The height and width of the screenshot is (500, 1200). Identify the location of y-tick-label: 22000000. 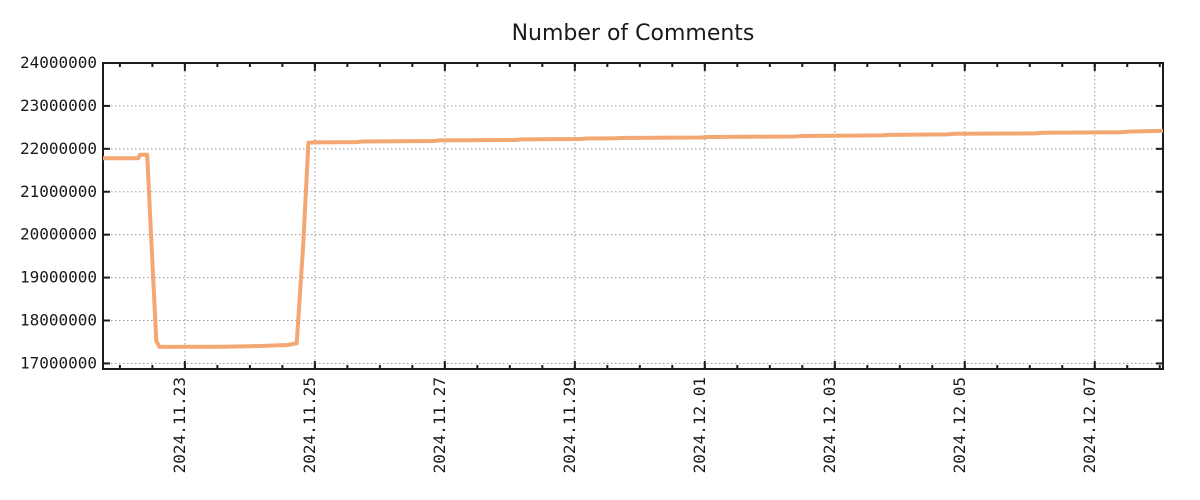
(58, 148).